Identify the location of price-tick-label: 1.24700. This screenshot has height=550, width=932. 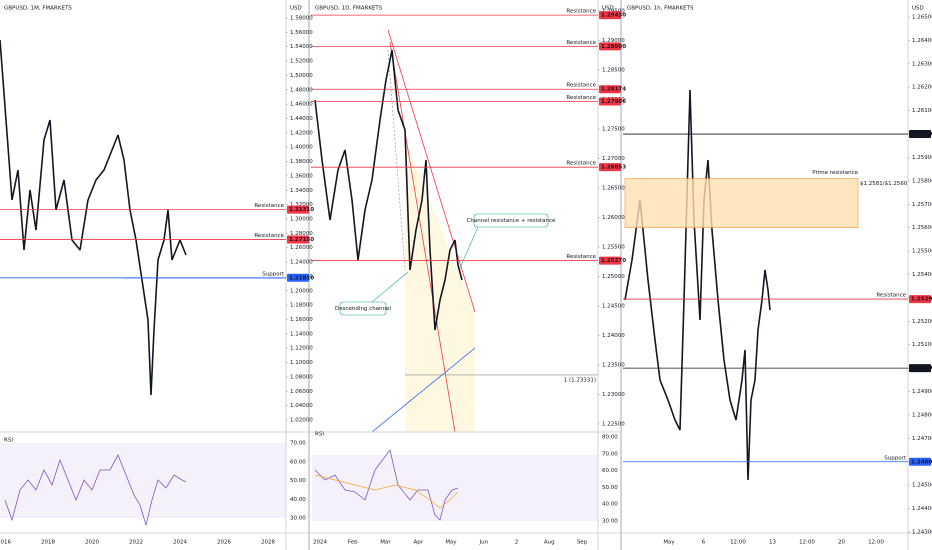
(922, 439).